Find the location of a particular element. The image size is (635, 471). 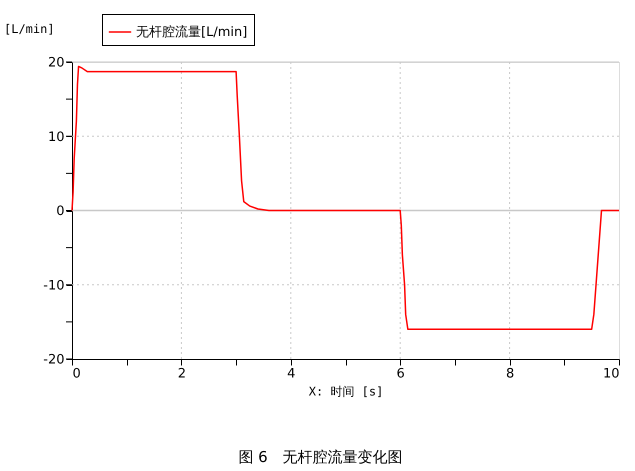

x-tick-label: 6 is located at coordinates (400, 374).